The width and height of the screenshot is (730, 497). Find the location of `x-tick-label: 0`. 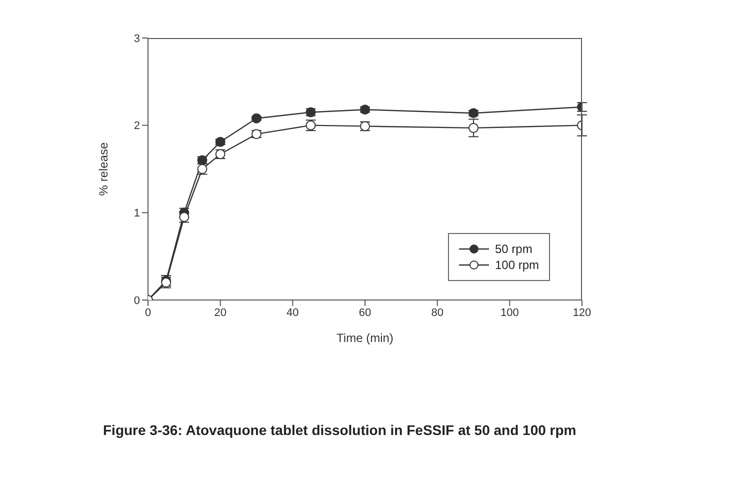

x-tick-label: 0 is located at coordinates (148, 312).